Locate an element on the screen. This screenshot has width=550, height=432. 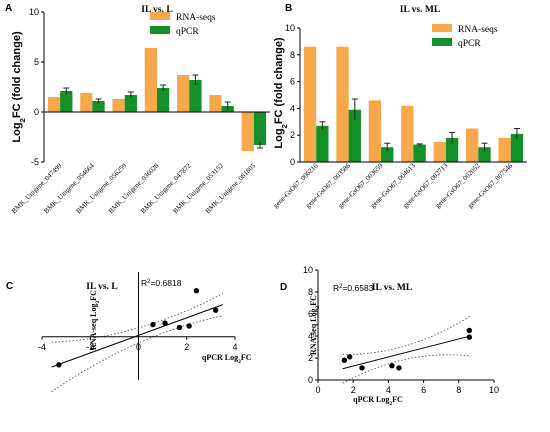
panel-d-title: IL vs. ML is located at coordinates (392, 288).